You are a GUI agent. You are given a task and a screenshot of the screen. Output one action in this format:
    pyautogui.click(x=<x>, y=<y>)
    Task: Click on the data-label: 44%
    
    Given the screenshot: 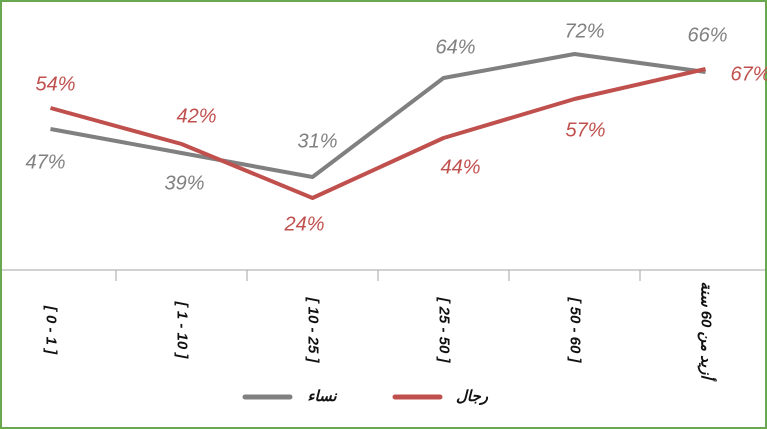 What is the action you would take?
    pyautogui.click(x=460, y=167)
    